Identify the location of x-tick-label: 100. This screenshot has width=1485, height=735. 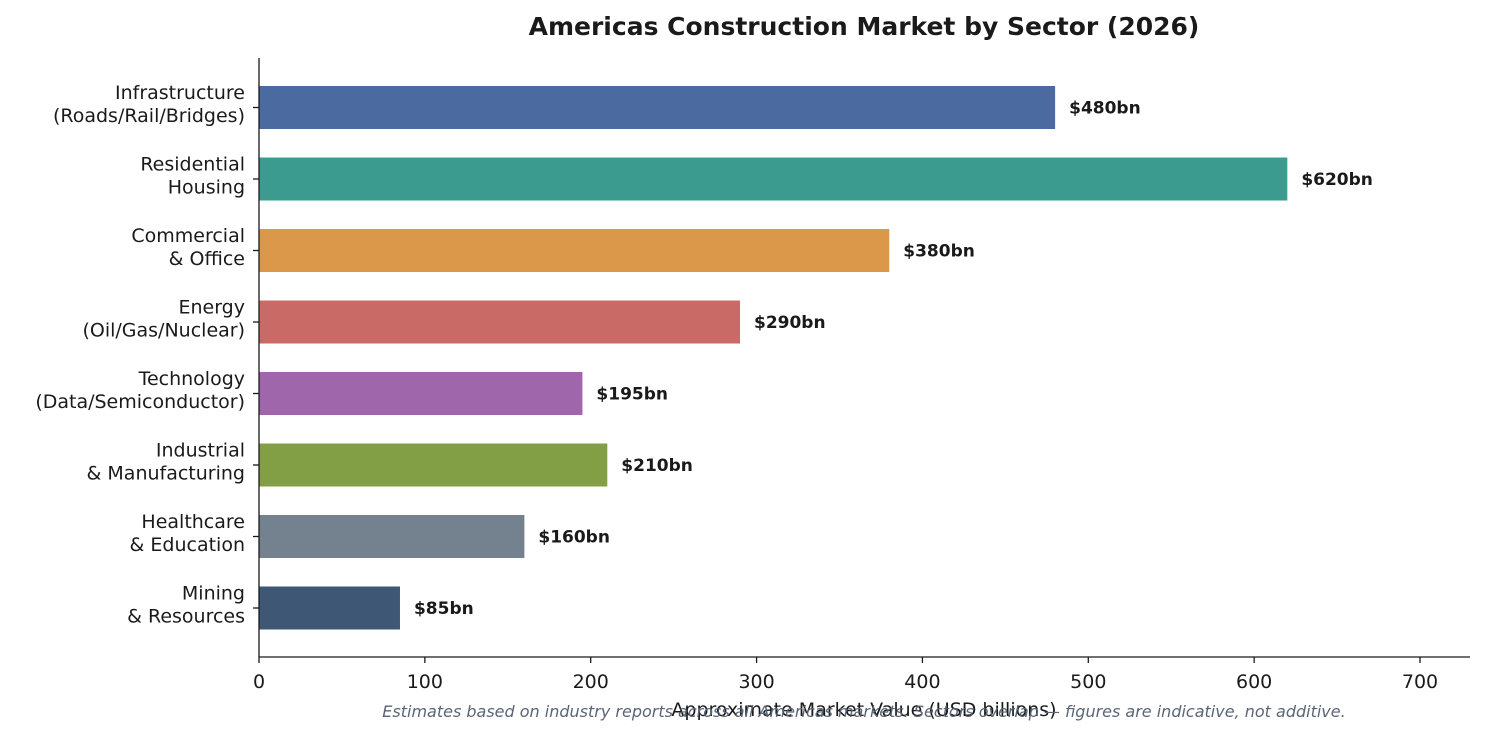
(425, 682).